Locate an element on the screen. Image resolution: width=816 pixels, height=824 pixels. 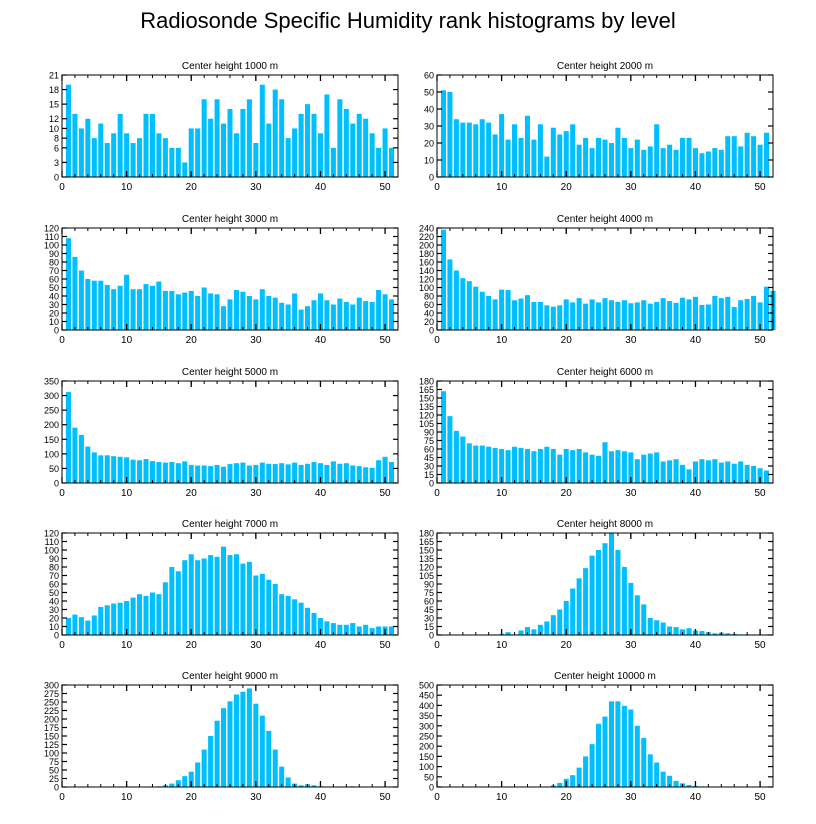
y-tick-label: 0 is located at coordinates (56, 484).